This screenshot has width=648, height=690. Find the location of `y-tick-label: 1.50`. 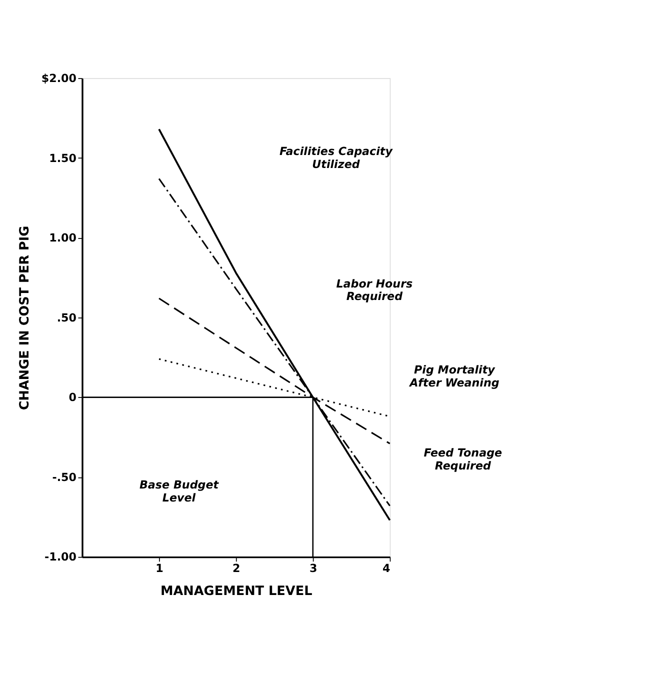

y-tick-label: 1.50 is located at coordinates (63, 158).